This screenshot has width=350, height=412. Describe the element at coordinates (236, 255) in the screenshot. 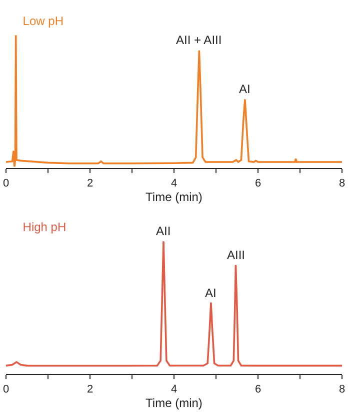

I see `annotation: AIII` at that location.